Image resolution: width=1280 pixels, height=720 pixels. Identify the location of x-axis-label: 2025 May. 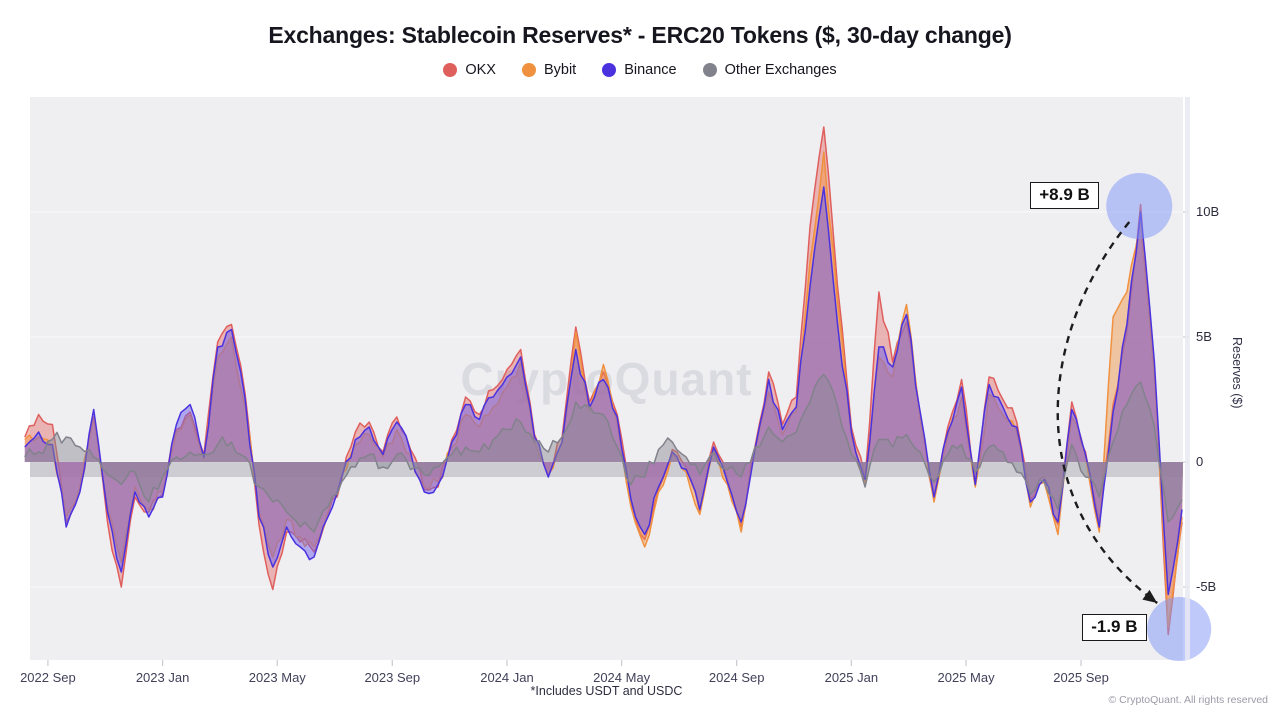
(966, 677).